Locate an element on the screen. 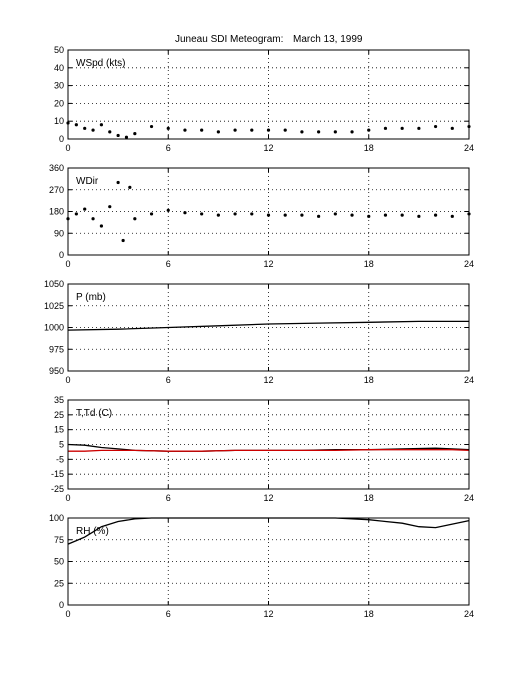 The height and width of the screenshot is (683, 520). wdir-xtick-label: 24 is located at coordinates (469, 264).